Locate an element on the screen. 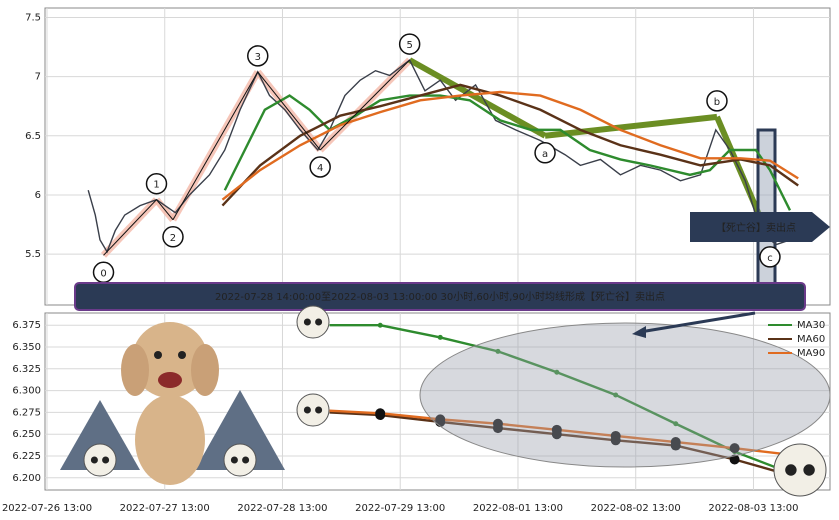  dog-head is located at coordinates (170, 360).